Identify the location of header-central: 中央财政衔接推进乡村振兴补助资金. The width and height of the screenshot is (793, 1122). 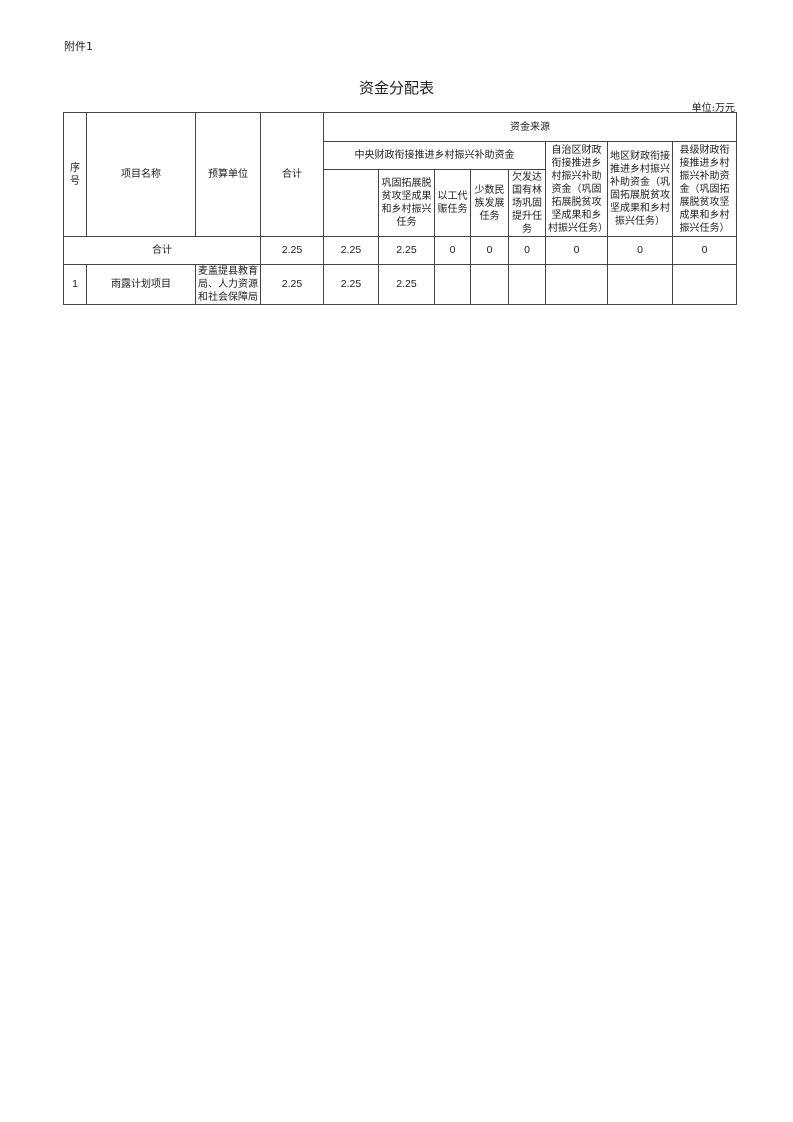
(434, 155).